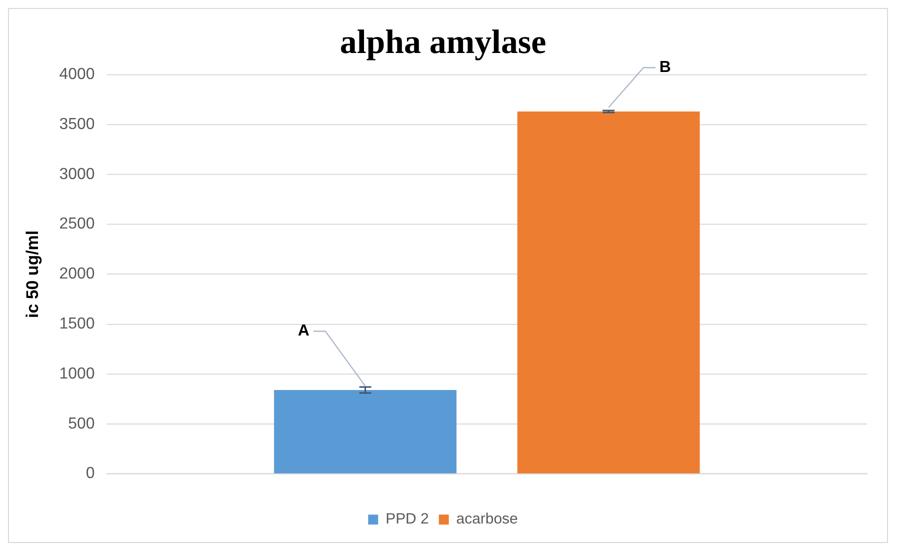 The width and height of the screenshot is (901, 555). Describe the element at coordinates (90, 473) in the screenshot. I see `y-tick-label: 0` at that location.